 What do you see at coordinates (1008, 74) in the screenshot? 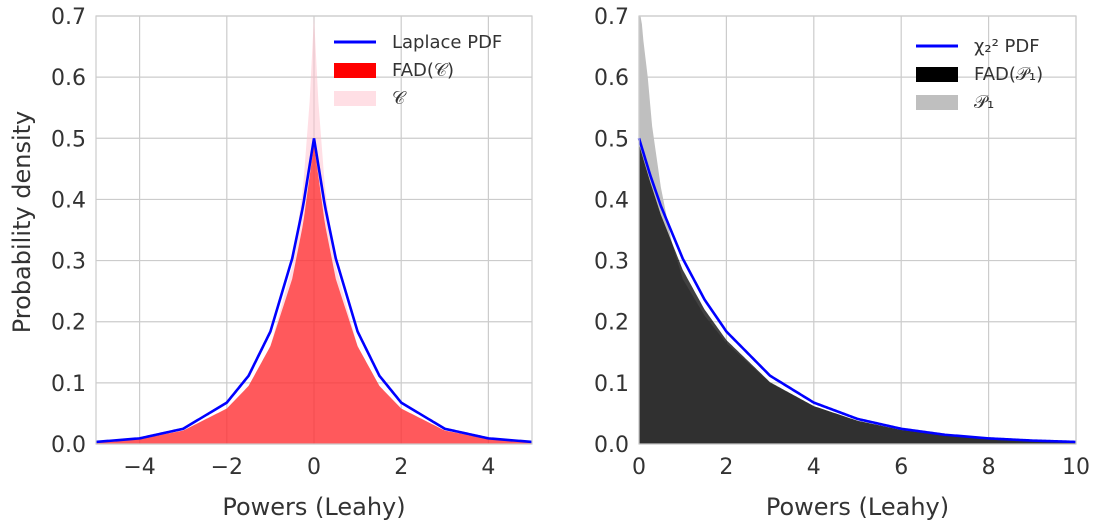
I see `legend-label: FAD(𝒫₁)` at bounding box center [1008, 74].